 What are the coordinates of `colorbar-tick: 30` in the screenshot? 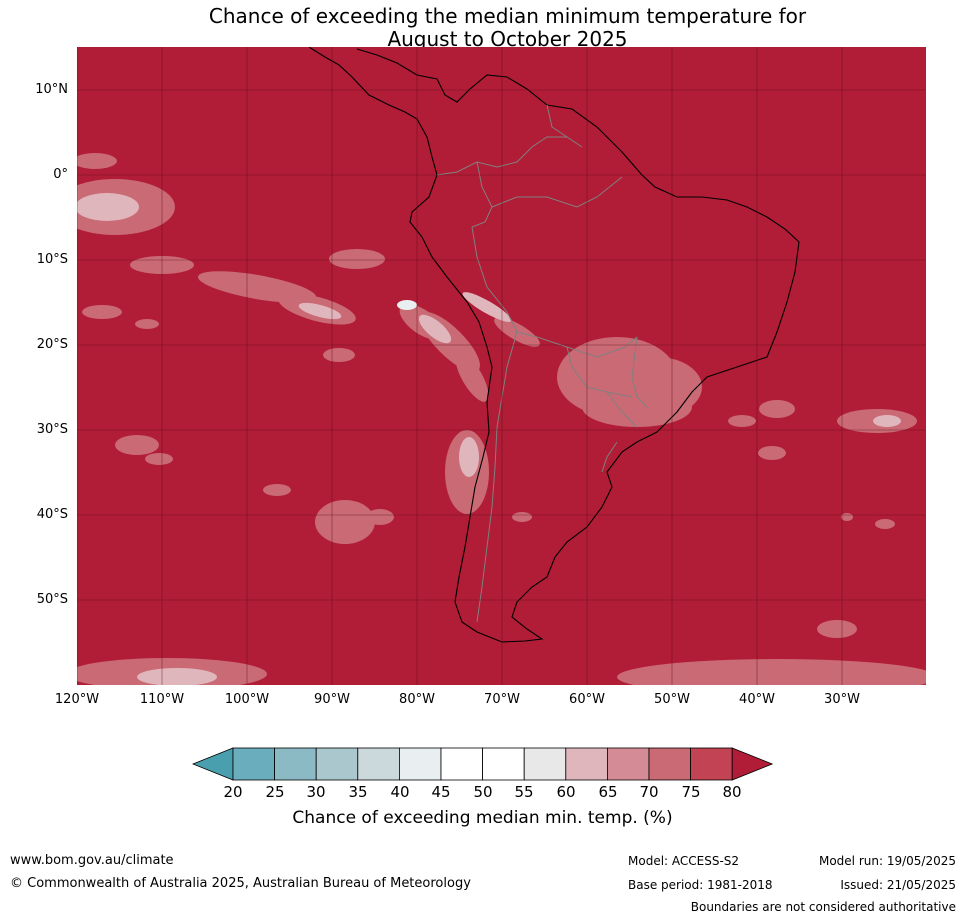 It's located at (316, 792).